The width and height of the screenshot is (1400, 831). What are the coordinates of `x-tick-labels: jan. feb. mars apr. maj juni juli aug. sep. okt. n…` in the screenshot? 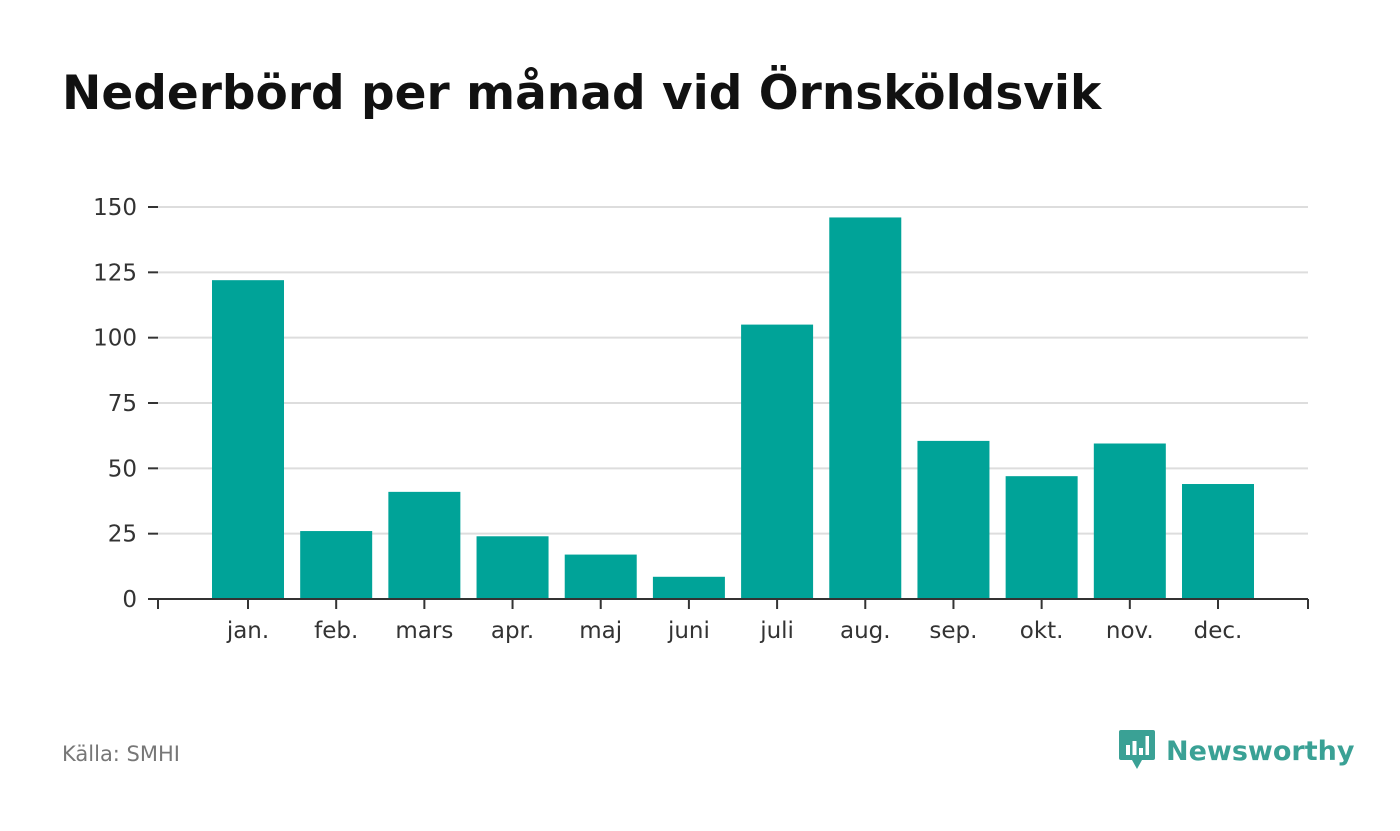 It's located at (734, 631).